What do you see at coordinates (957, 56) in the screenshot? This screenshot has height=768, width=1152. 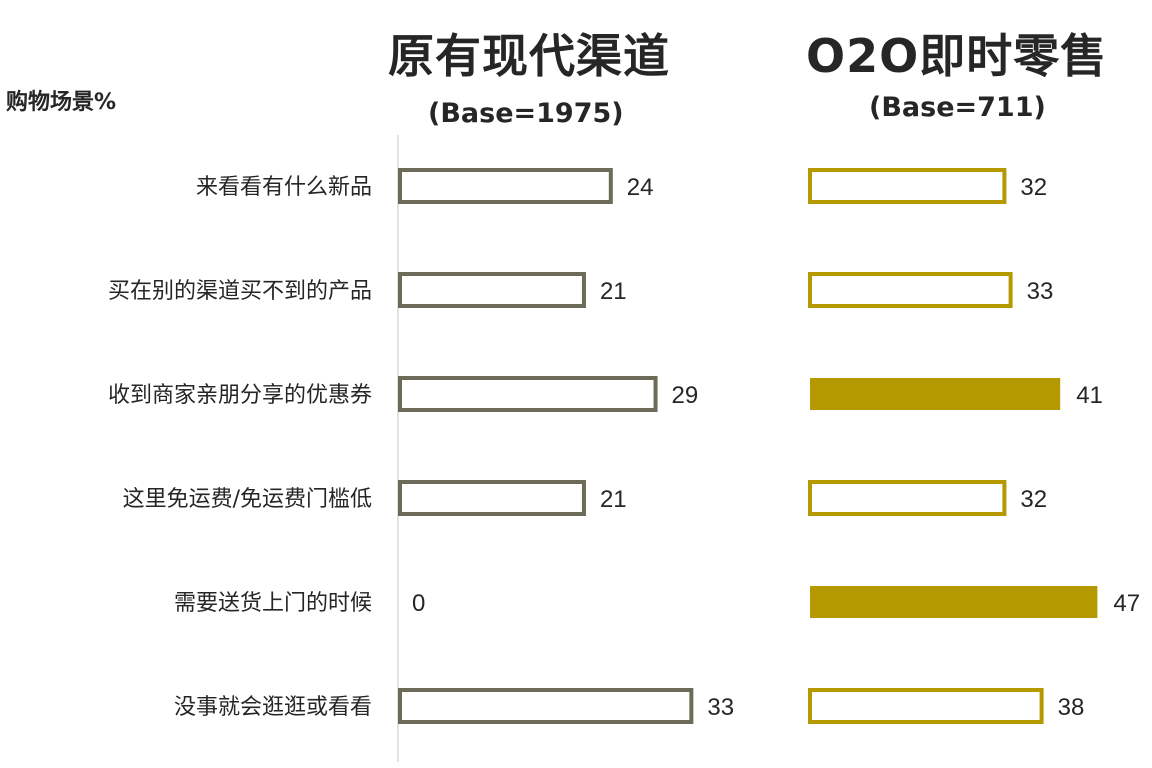 I see `chart-title-o2o: O2O即时零售` at bounding box center [957, 56].